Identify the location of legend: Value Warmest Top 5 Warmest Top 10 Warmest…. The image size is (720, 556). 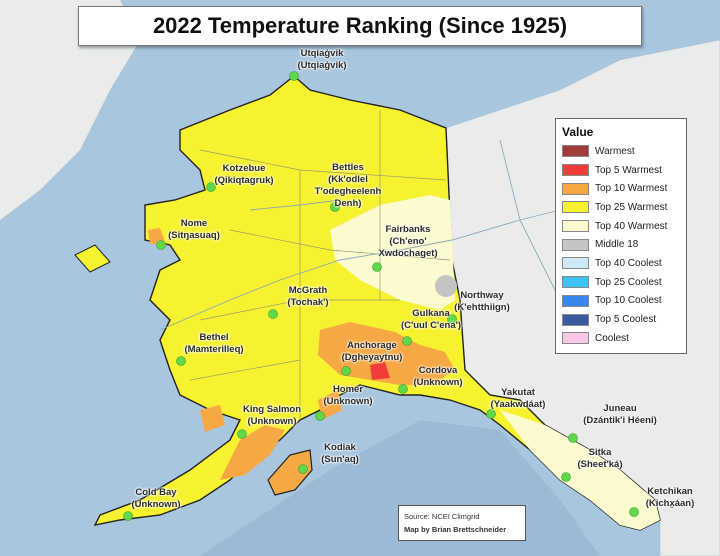
(621, 236).